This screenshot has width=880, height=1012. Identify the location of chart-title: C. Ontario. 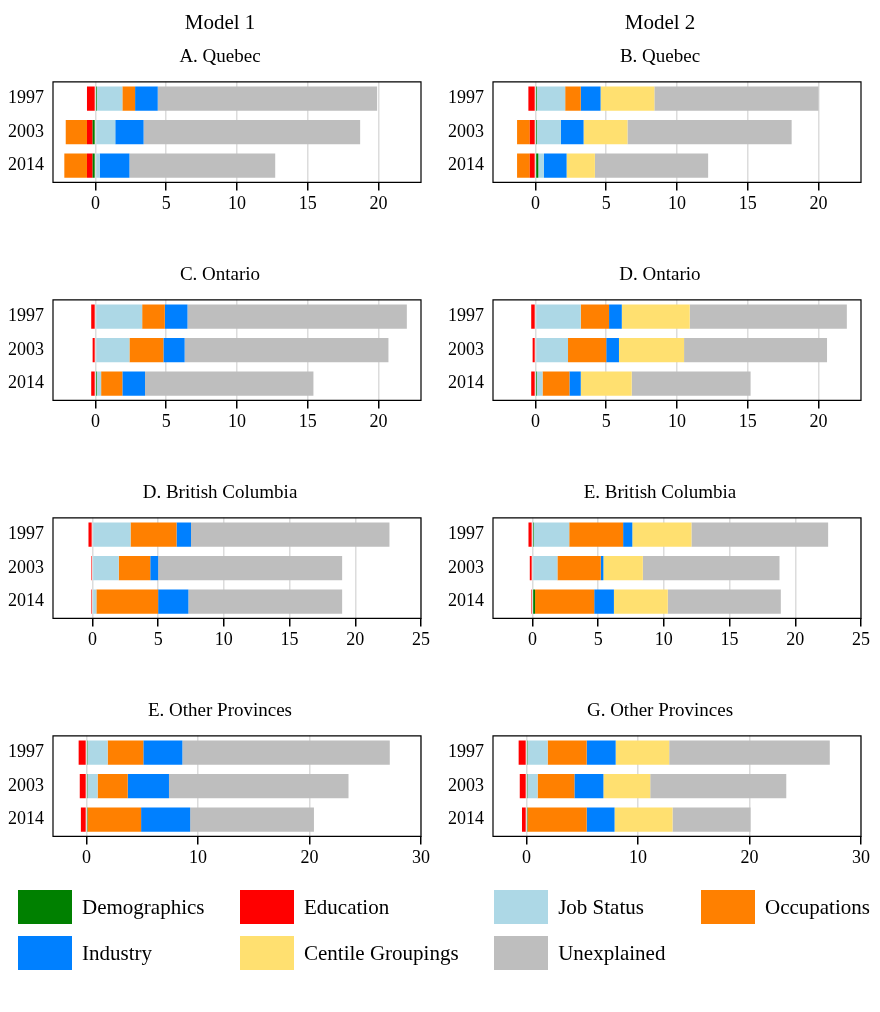
(220, 274).